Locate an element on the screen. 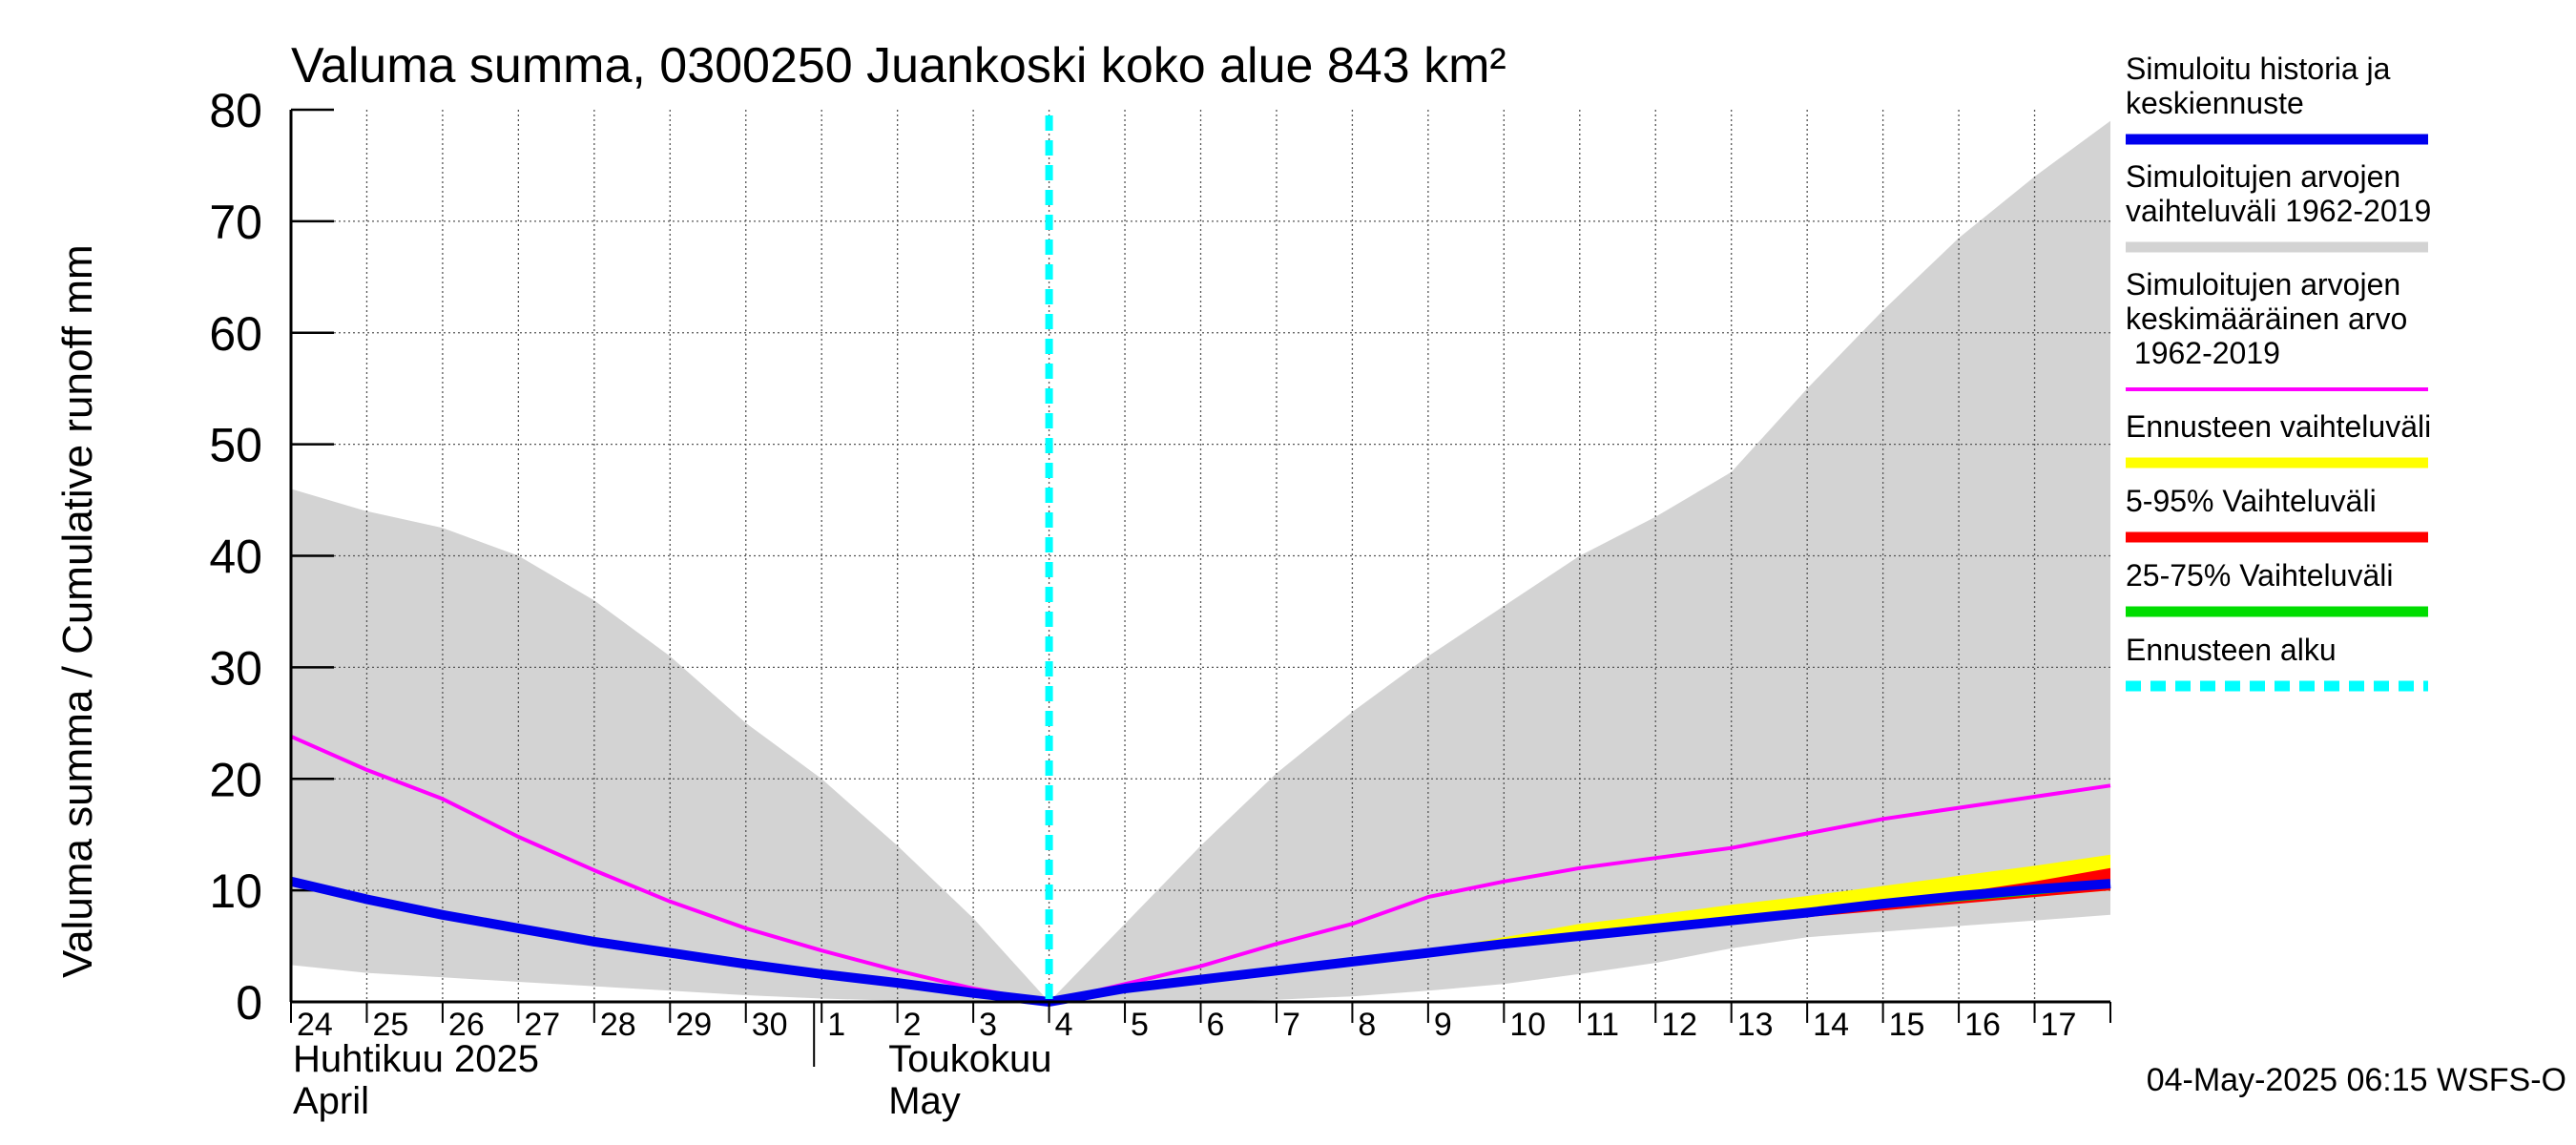 This screenshot has width=2576, height=1145. y-axis-label: Valuma summa / Cumulative runoff mm is located at coordinates (77, 611).